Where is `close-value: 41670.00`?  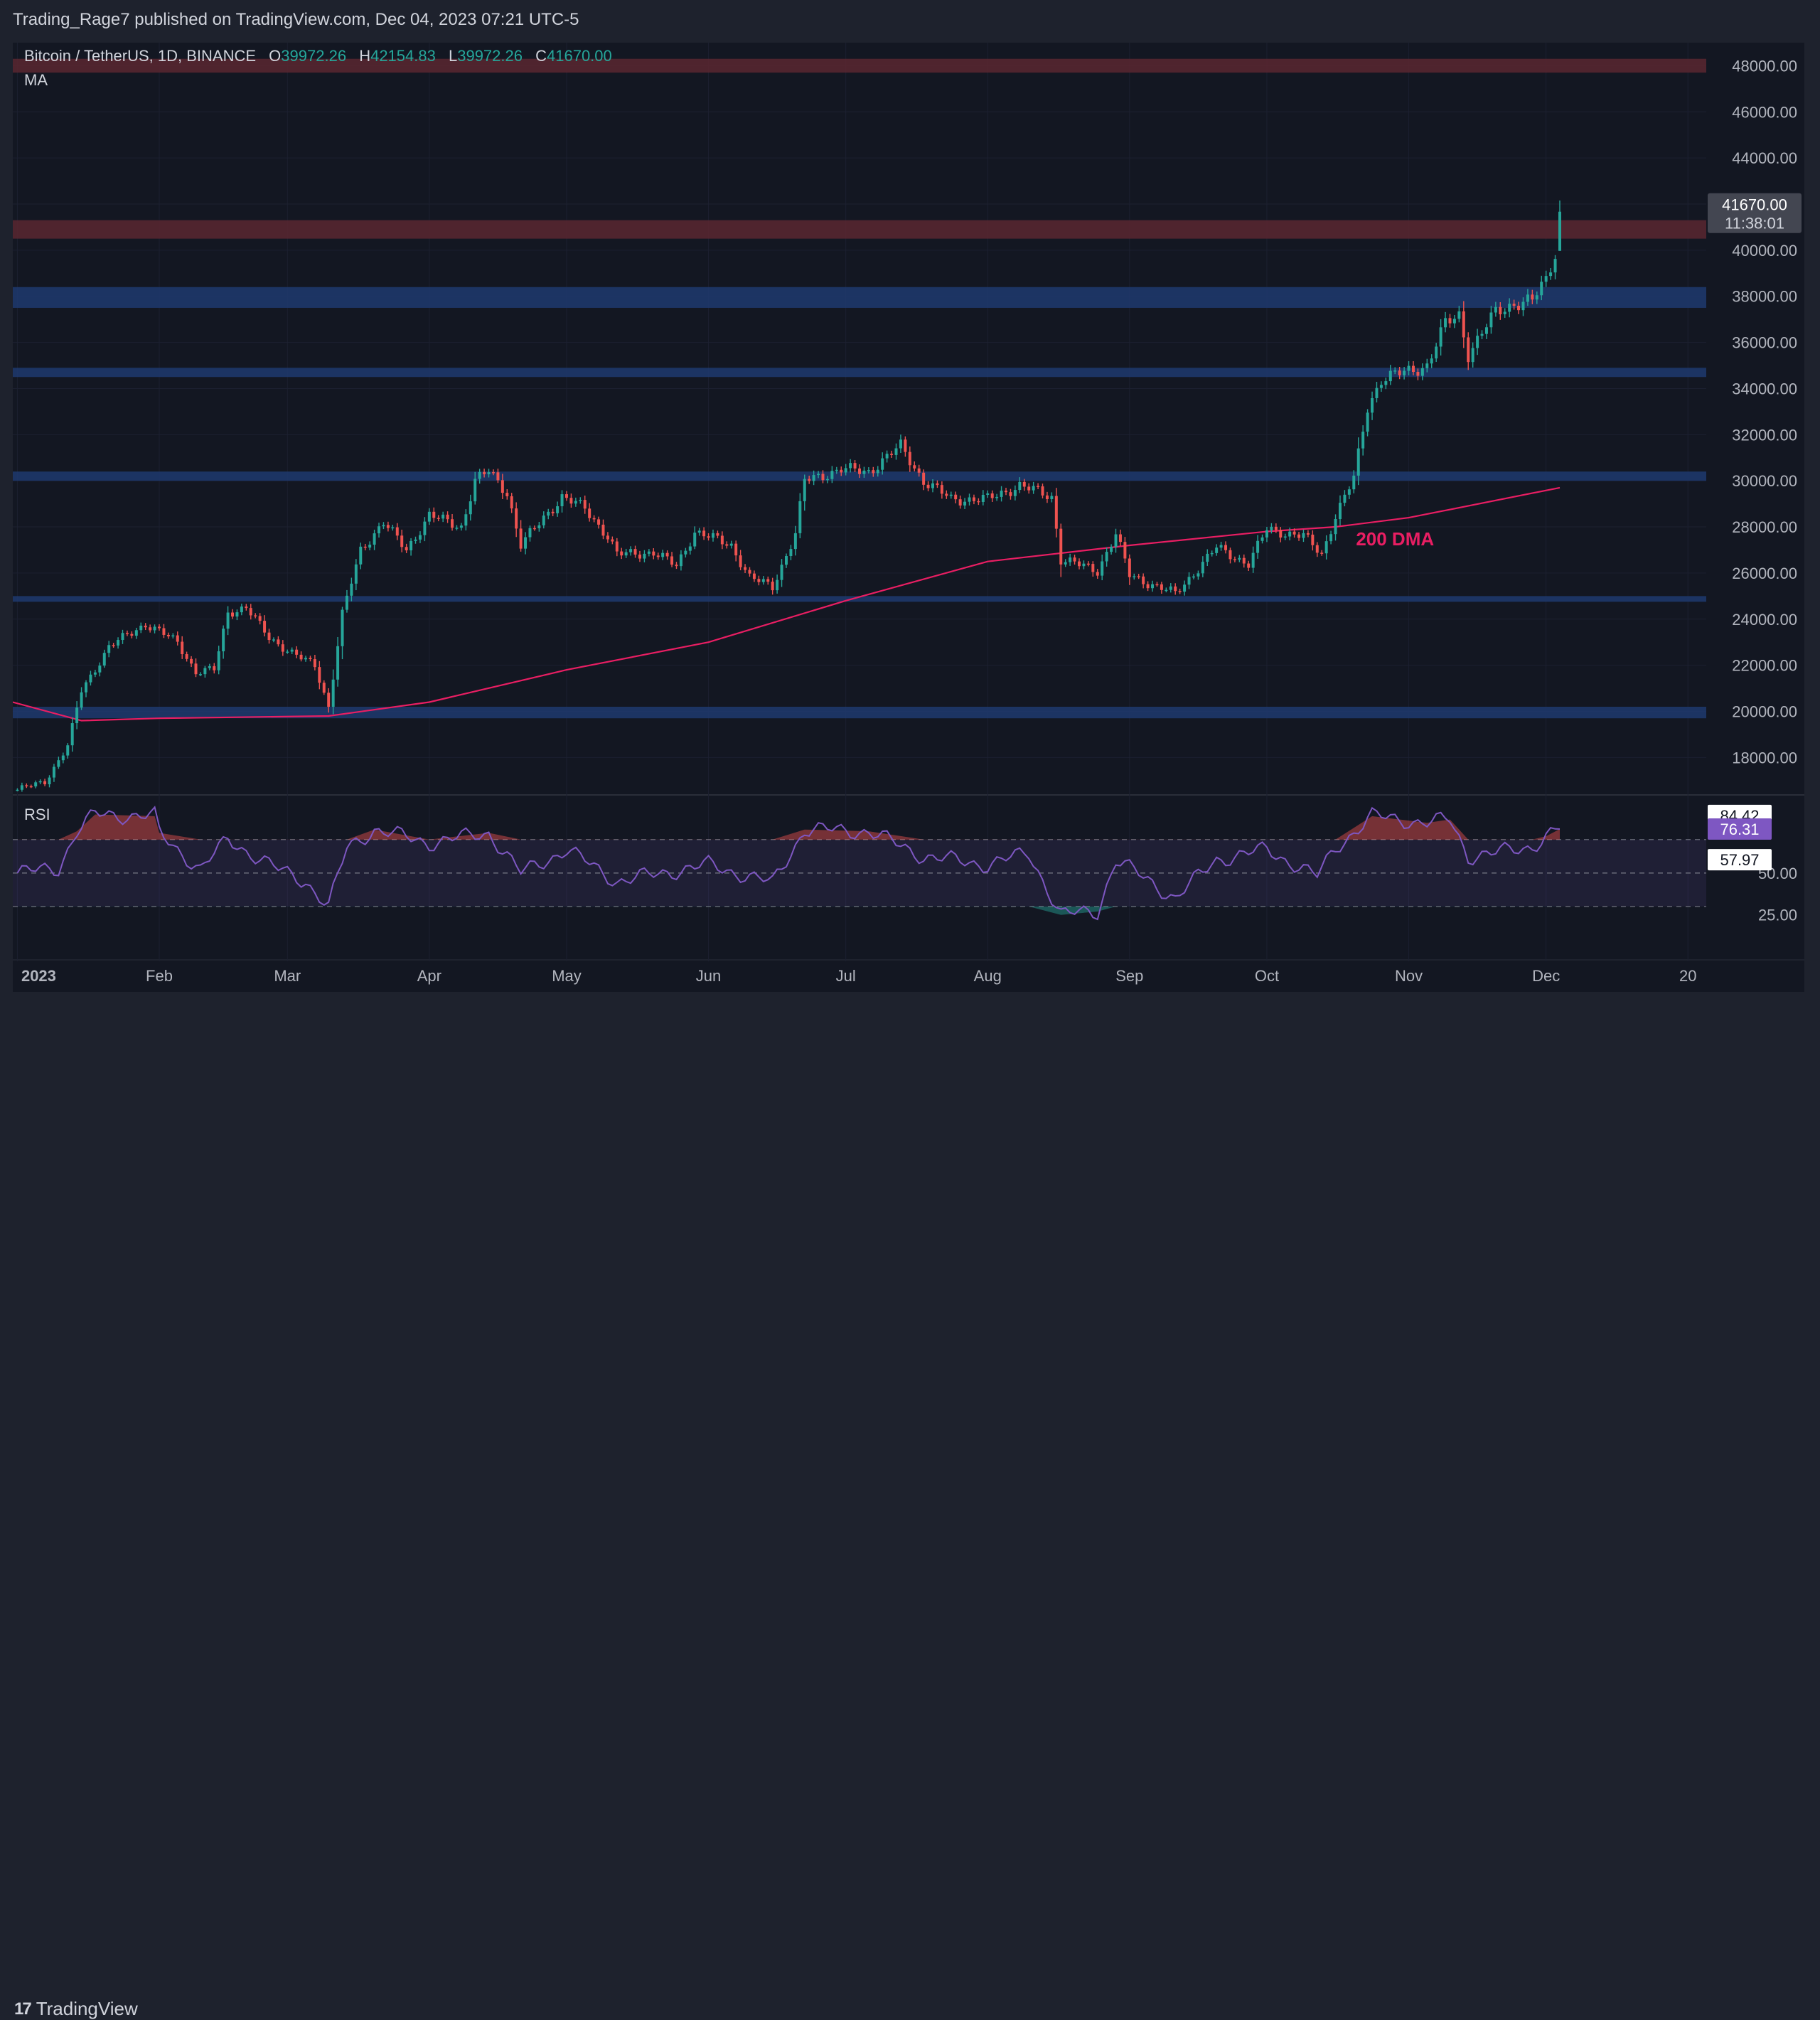 close-value: 41670.00 is located at coordinates (579, 56).